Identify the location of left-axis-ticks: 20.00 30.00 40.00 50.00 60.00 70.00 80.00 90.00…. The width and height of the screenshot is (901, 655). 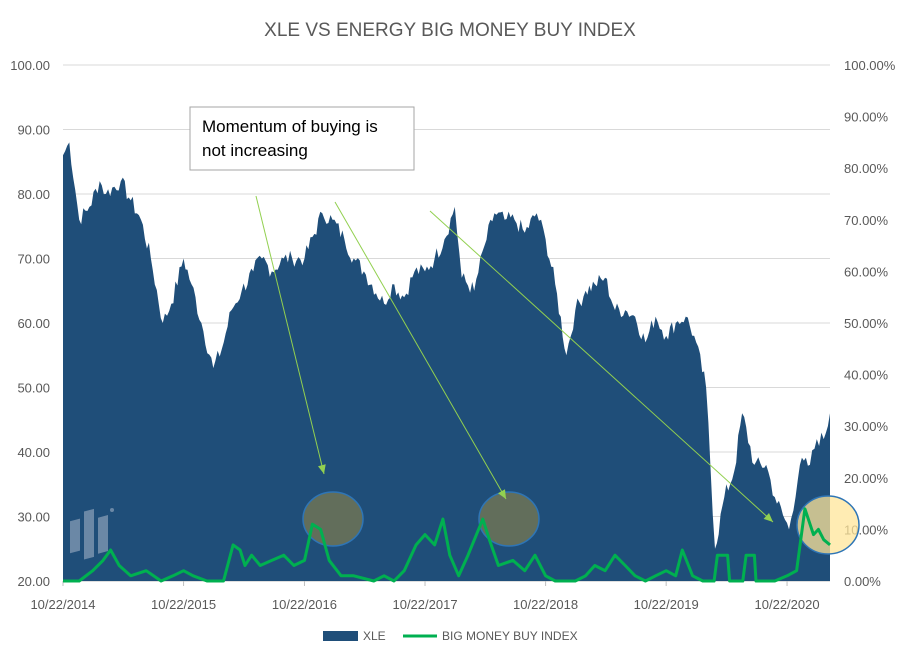
(30, 323).